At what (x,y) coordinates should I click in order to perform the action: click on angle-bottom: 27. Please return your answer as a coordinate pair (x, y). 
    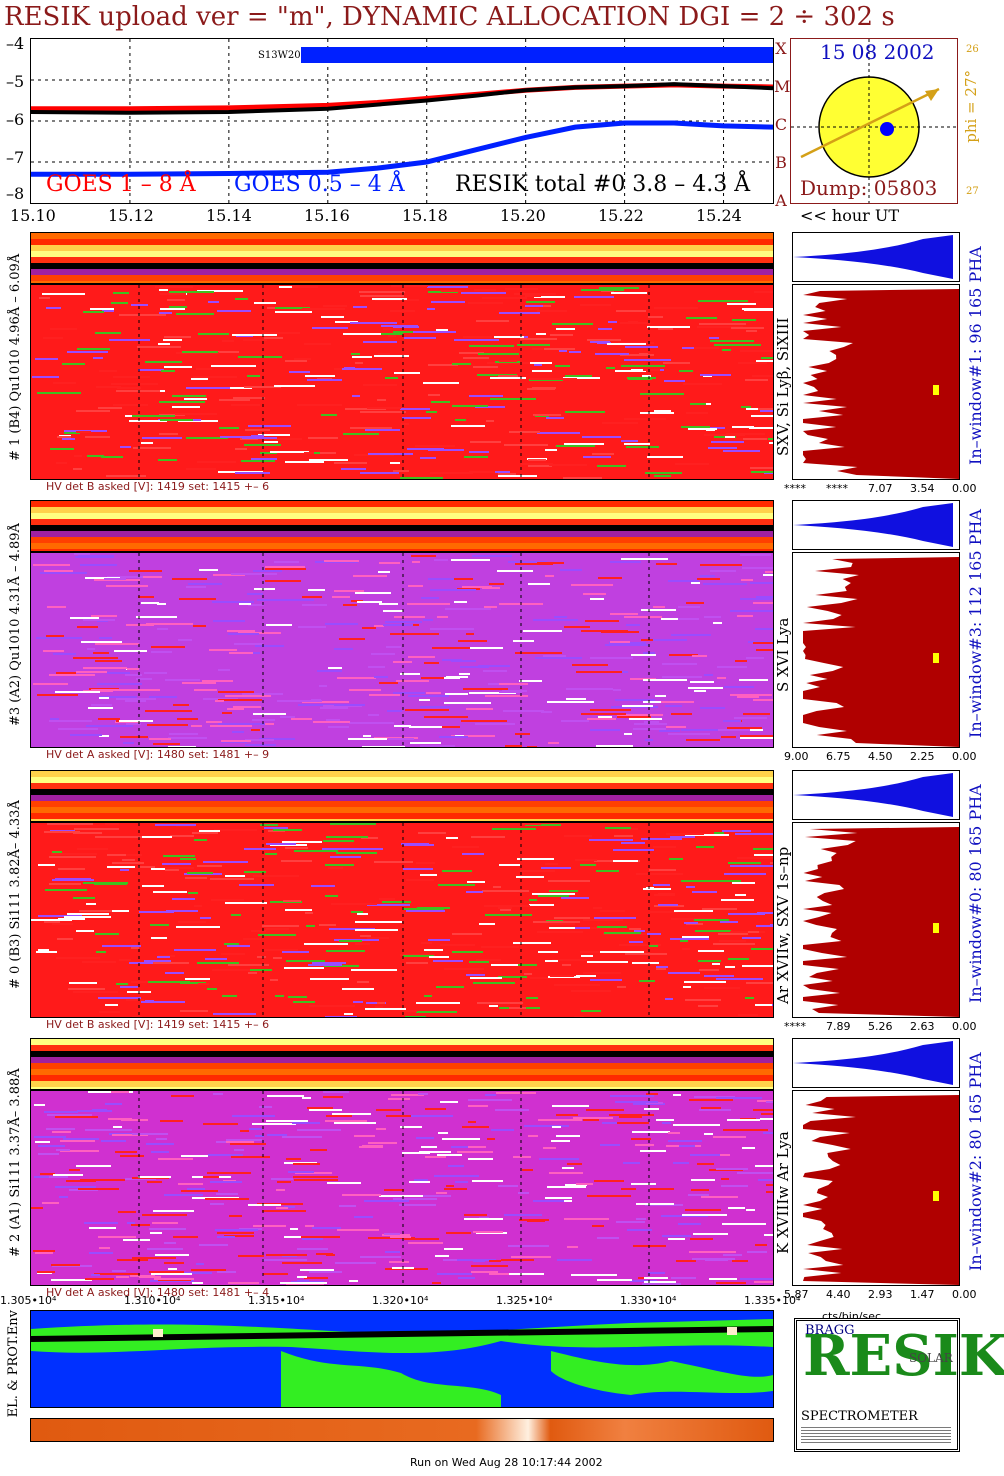
    Looking at the image, I should click on (972, 191).